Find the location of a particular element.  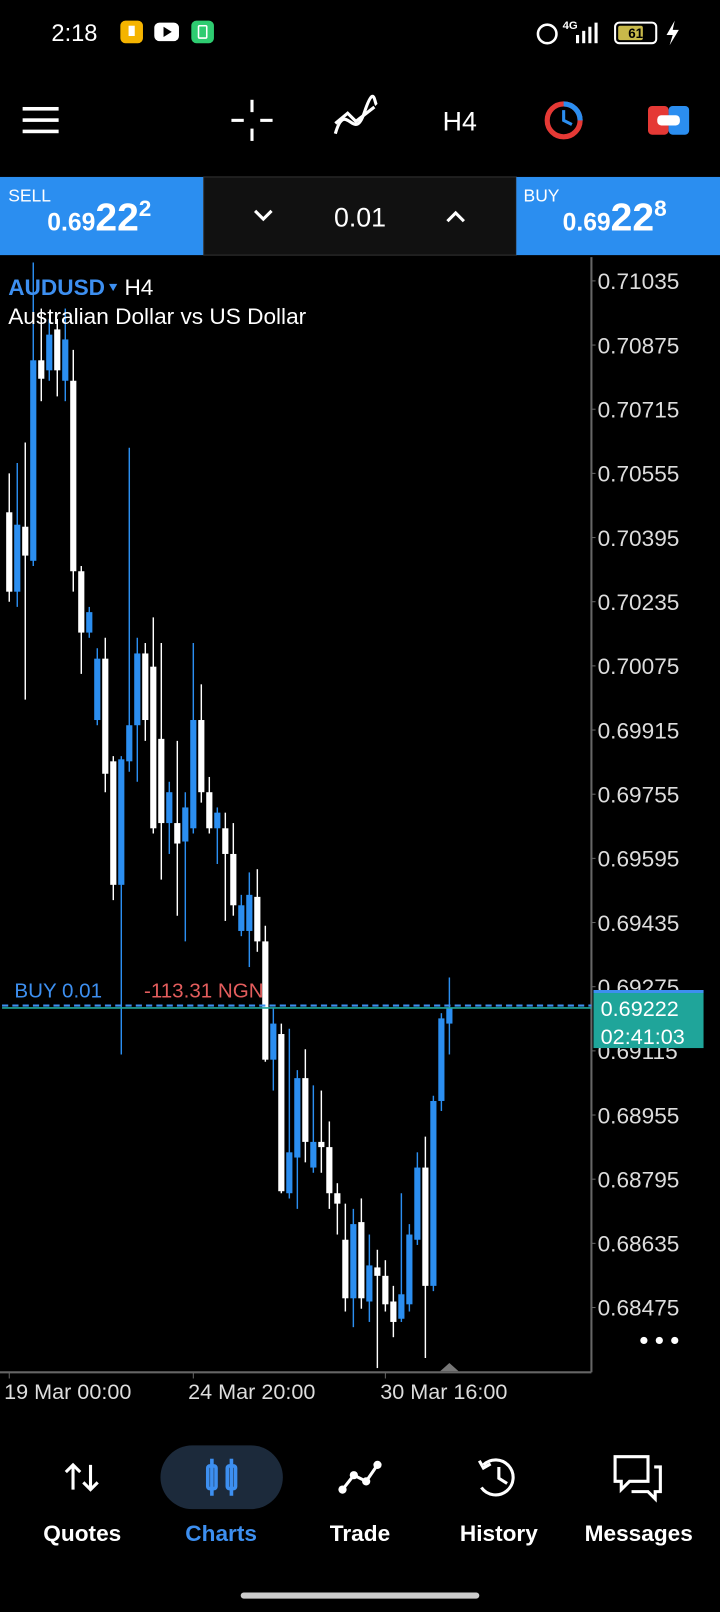

youtube-icon-glyph is located at coordinates (167, 32).